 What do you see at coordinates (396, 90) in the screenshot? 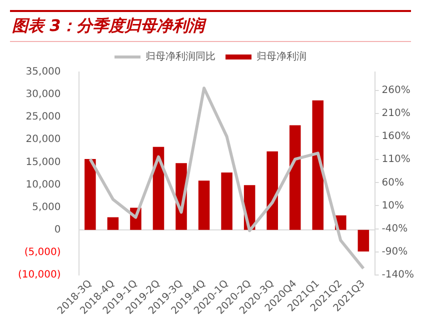
I see `y2-tick-label: 260%` at bounding box center [396, 90].